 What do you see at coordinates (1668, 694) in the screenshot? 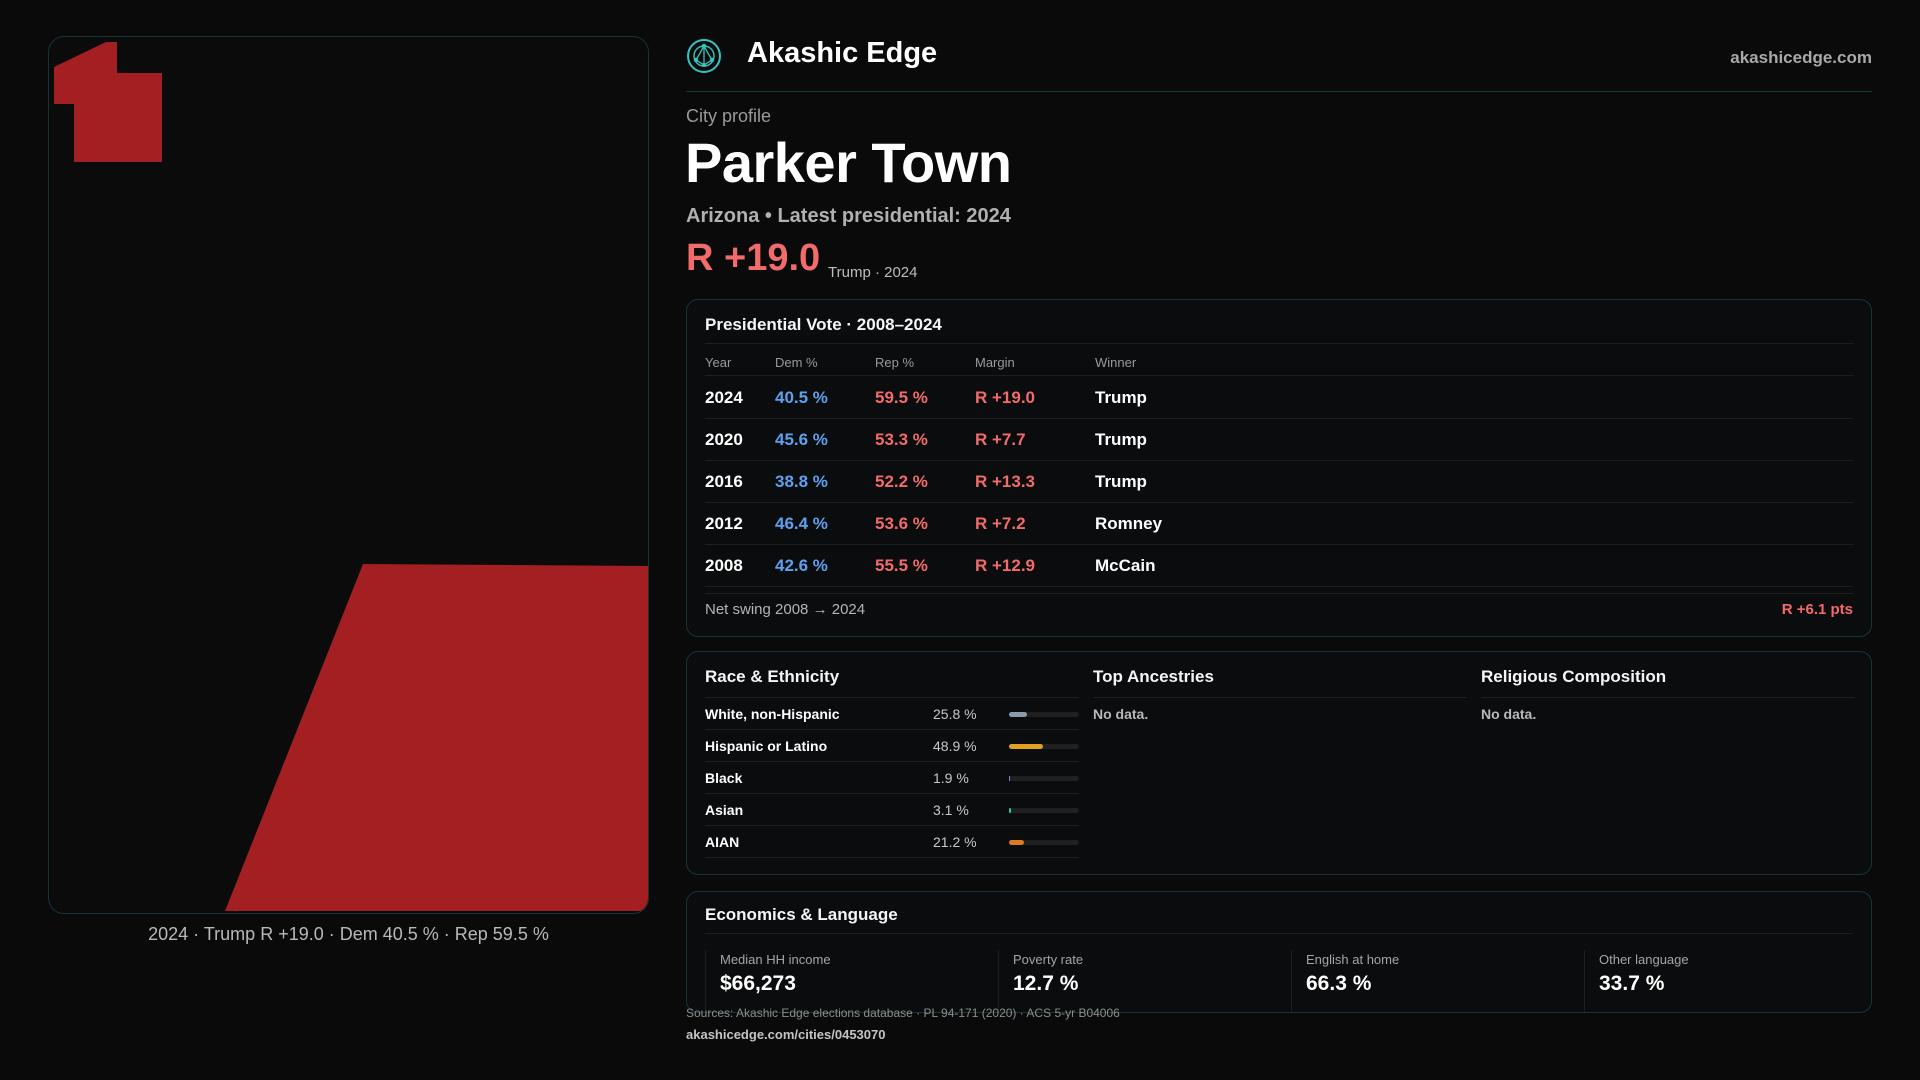
I see `religious-composition-section: Religious Composition No data.` at bounding box center [1668, 694].